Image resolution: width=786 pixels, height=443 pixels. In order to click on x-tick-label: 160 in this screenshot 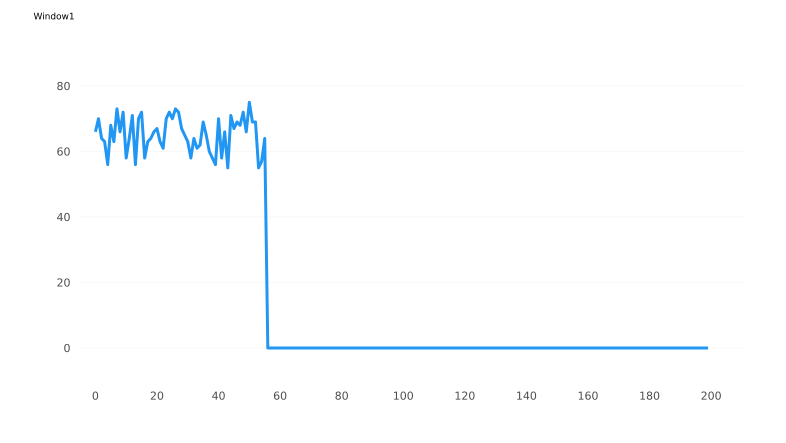, I will do `click(588, 396)`.